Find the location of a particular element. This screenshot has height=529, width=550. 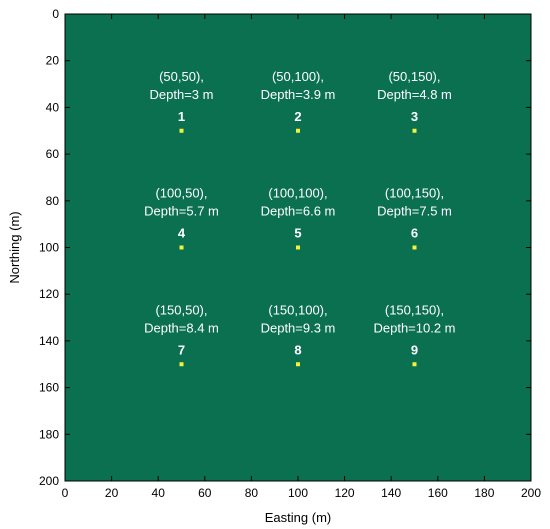

y-tick-label: 140 is located at coordinates (49, 341).